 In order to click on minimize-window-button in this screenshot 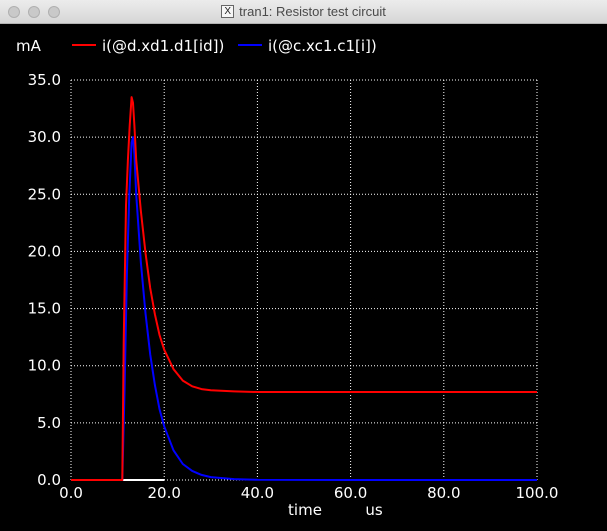, I will do `click(34, 12)`.